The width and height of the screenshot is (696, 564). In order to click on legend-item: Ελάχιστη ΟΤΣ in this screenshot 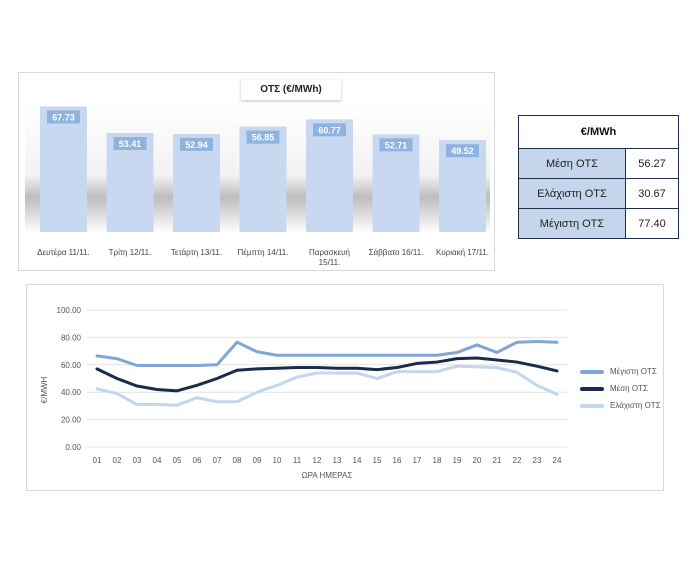, I will do `click(620, 405)`.